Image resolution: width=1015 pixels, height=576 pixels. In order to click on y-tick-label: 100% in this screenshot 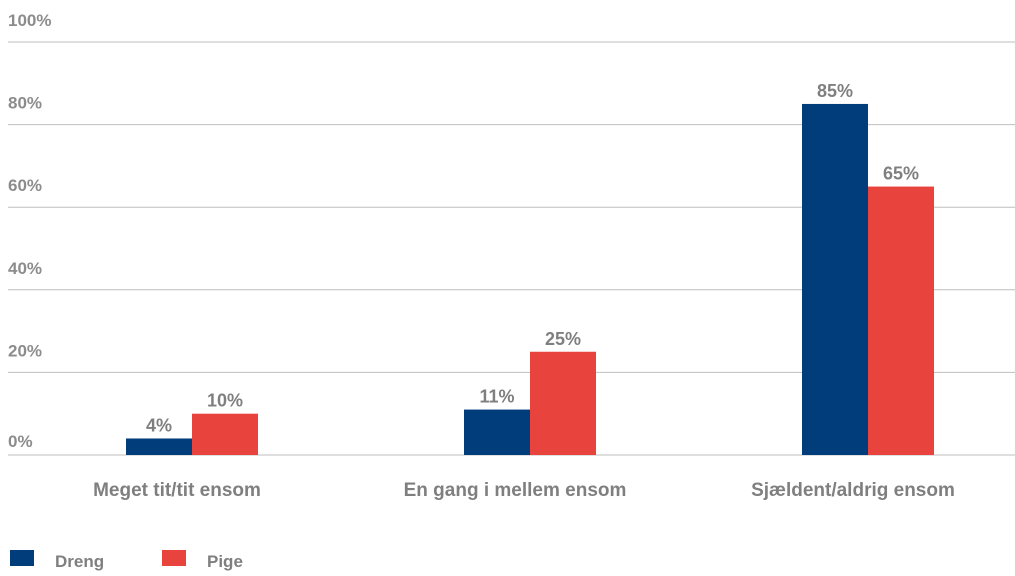, I will do `click(29, 20)`.